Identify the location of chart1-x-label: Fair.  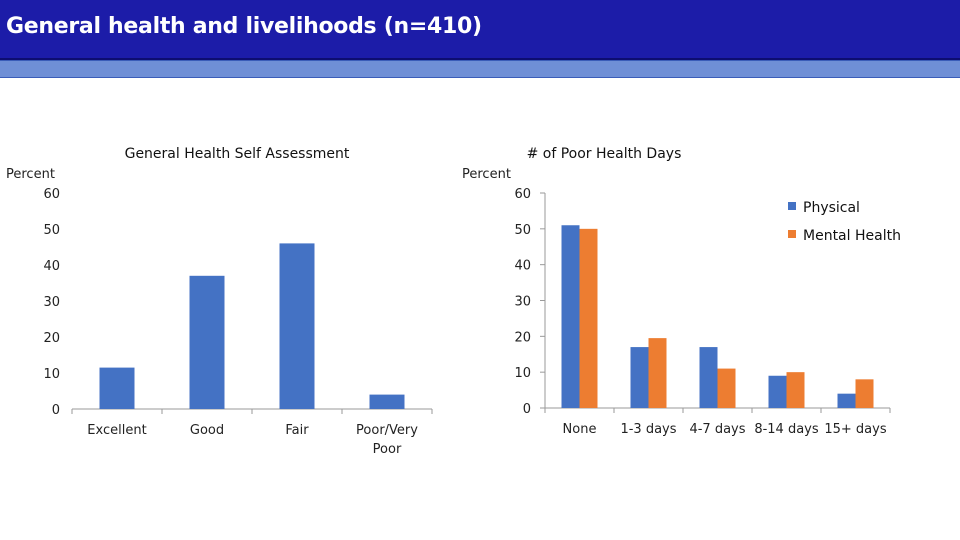
(297, 430).